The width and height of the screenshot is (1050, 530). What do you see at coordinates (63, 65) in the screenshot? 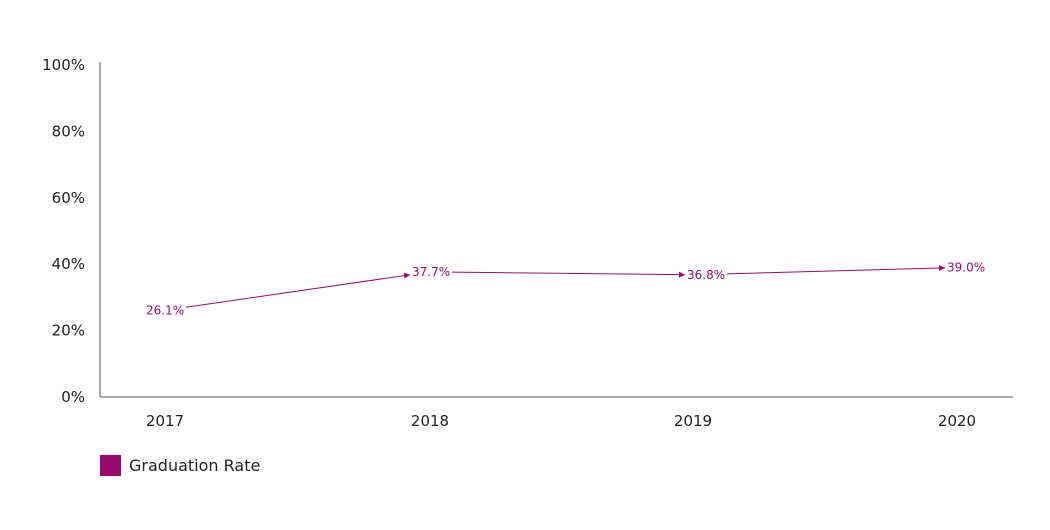
I see `y-tick-label: 100%` at bounding box center [63, 65].